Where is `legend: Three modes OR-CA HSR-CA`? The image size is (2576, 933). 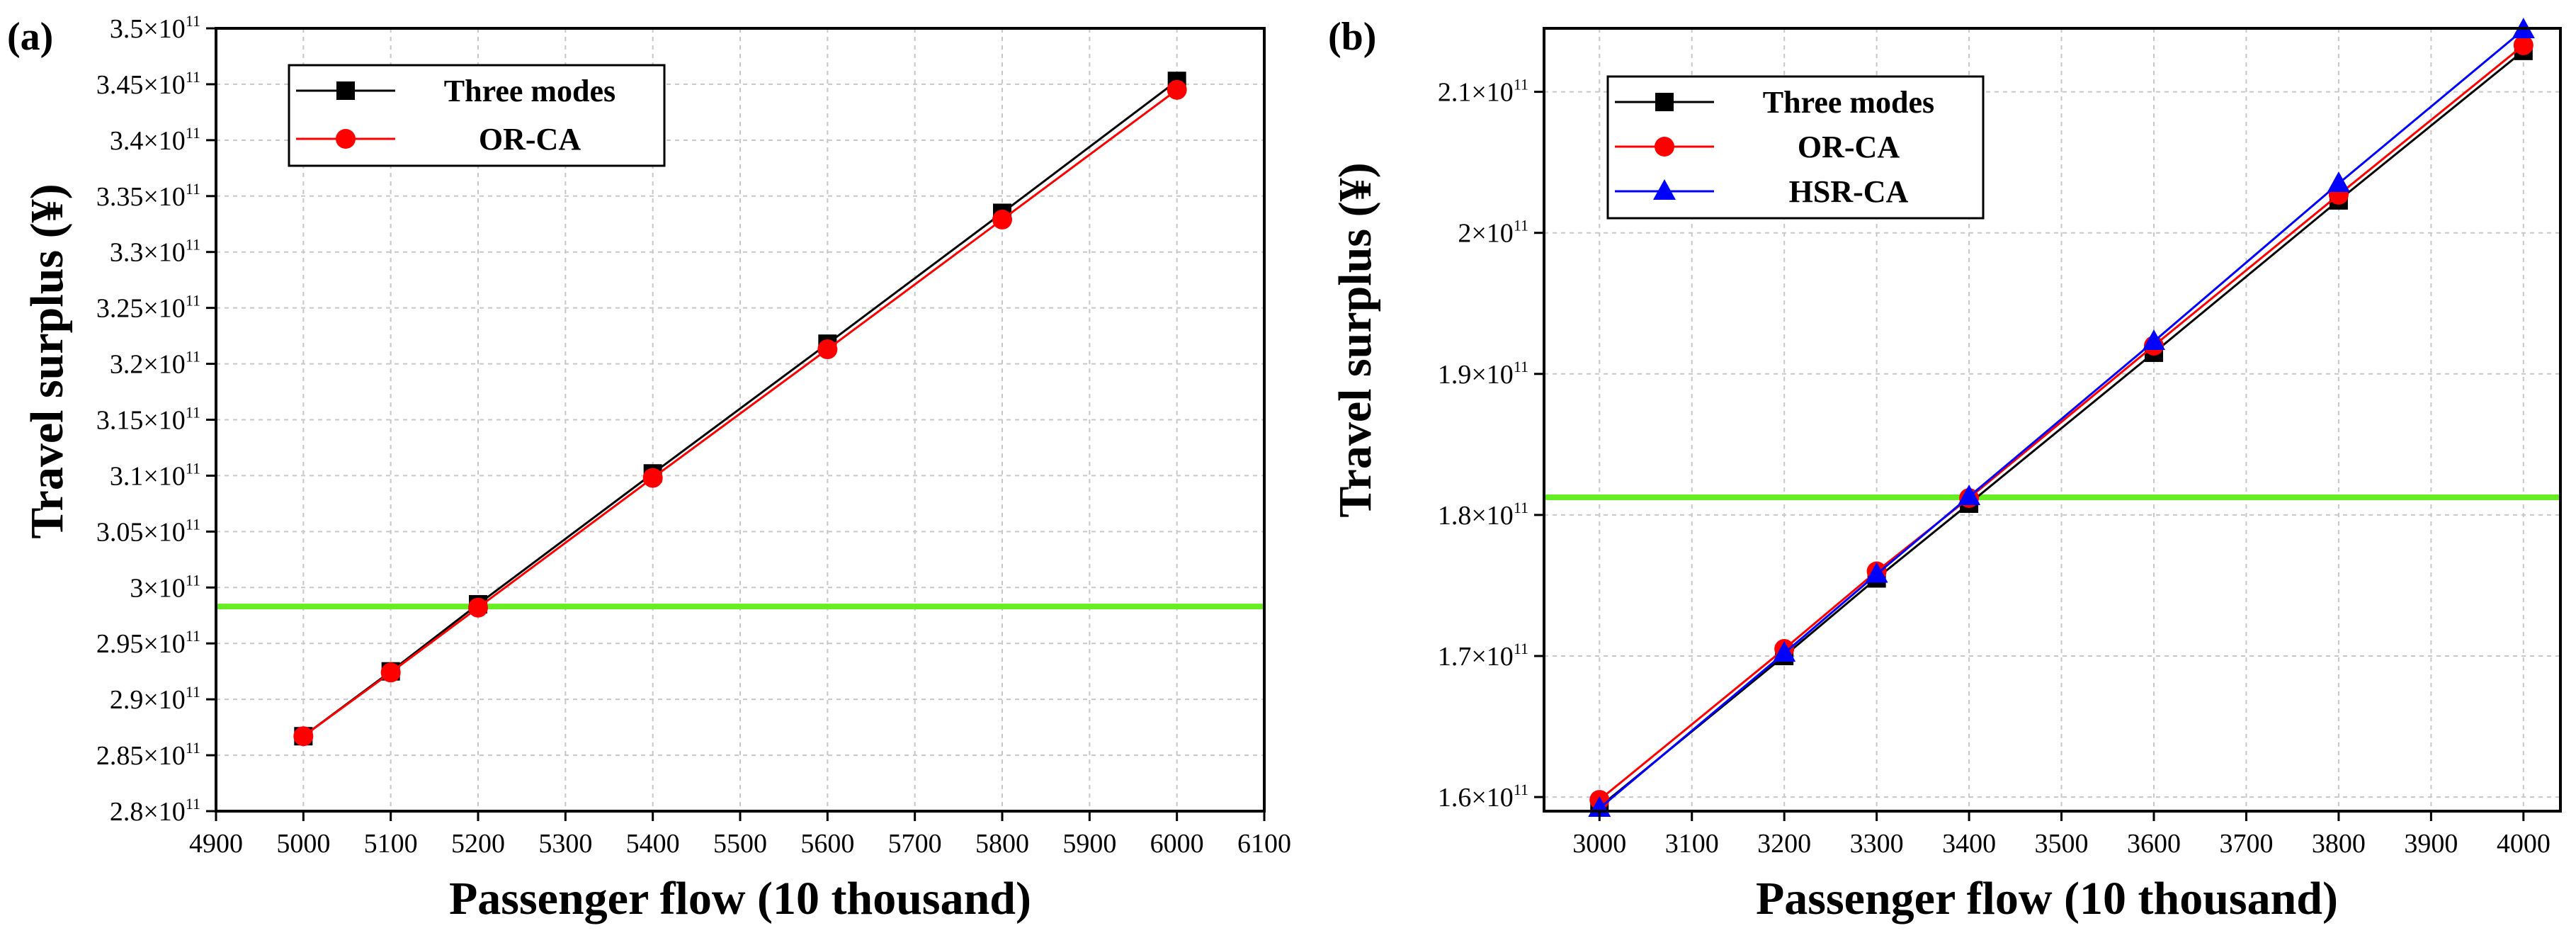
legend: Three modes OR-CA HSR-CA is located at coordinates (1795, 147).